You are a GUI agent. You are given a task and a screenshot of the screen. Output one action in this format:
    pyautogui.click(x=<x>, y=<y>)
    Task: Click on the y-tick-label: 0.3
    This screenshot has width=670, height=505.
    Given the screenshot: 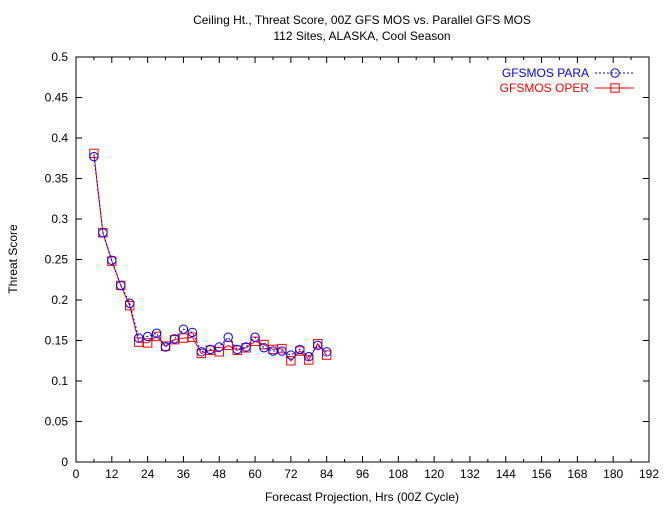 What is the action you would take?
    pyautogui.click(x=59, y=219)
    